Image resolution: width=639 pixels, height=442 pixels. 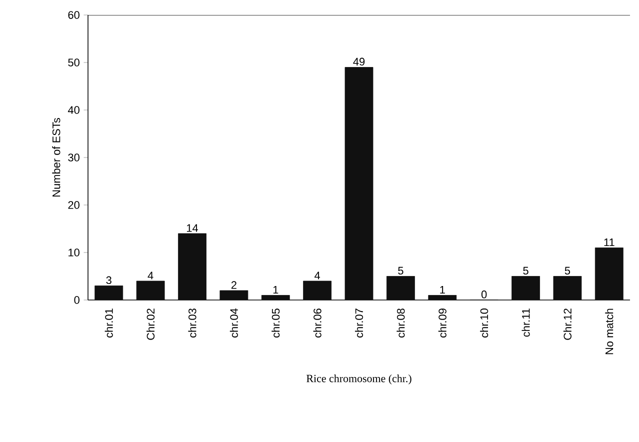 I want to click on data-label: 14, so click(x=192, y=228).